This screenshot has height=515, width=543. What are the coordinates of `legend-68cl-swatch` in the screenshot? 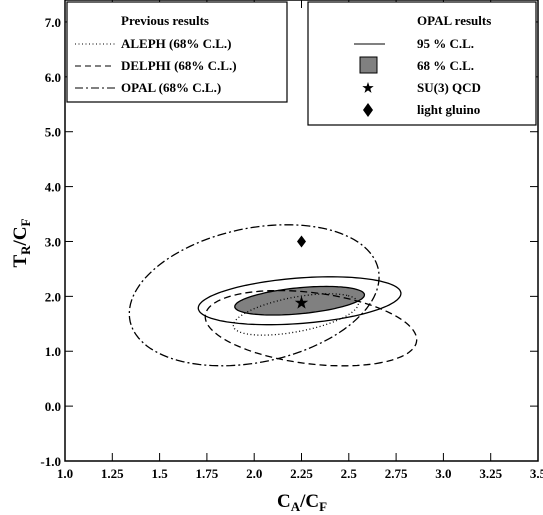 It's located at (368, 65).